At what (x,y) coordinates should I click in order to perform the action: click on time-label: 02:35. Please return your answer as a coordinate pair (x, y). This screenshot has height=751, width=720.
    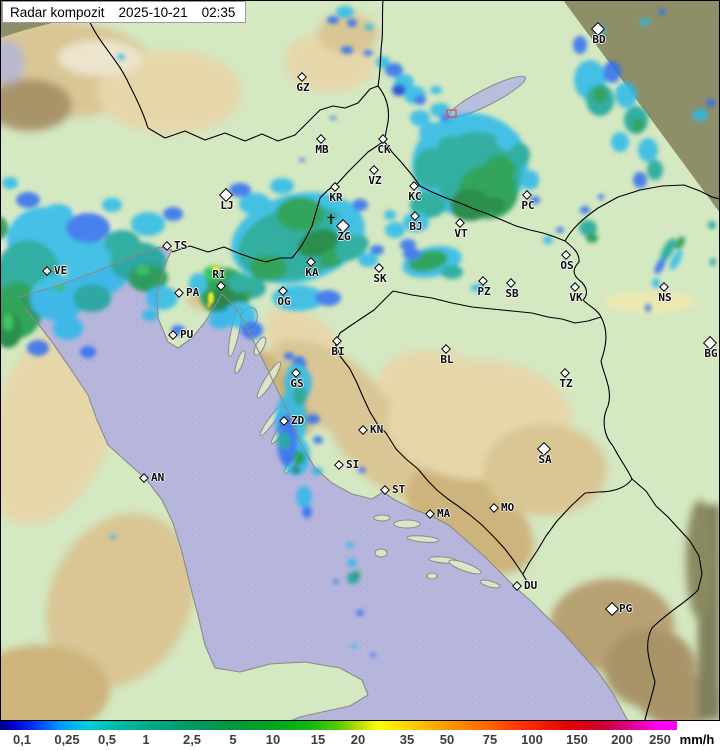
    Looking at the image, I should click on (218, 12).